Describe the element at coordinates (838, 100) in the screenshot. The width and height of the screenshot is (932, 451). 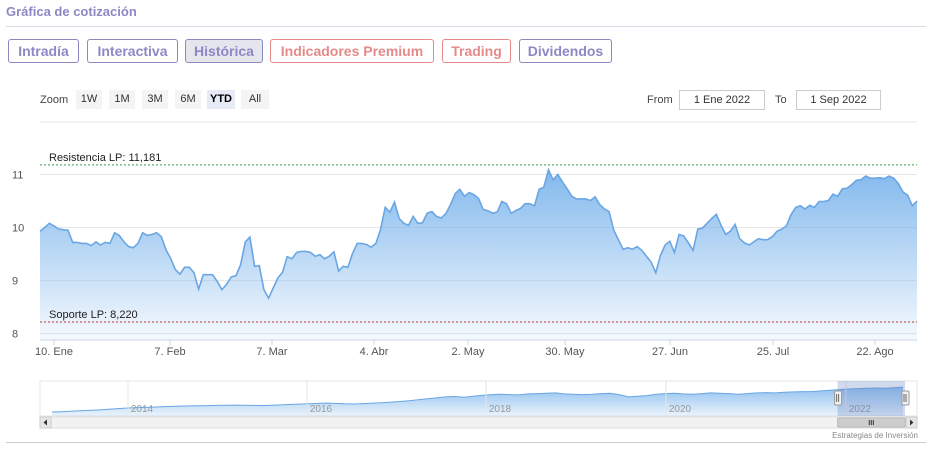
I see `to-date-input: 1 Sep 2022` at that location.